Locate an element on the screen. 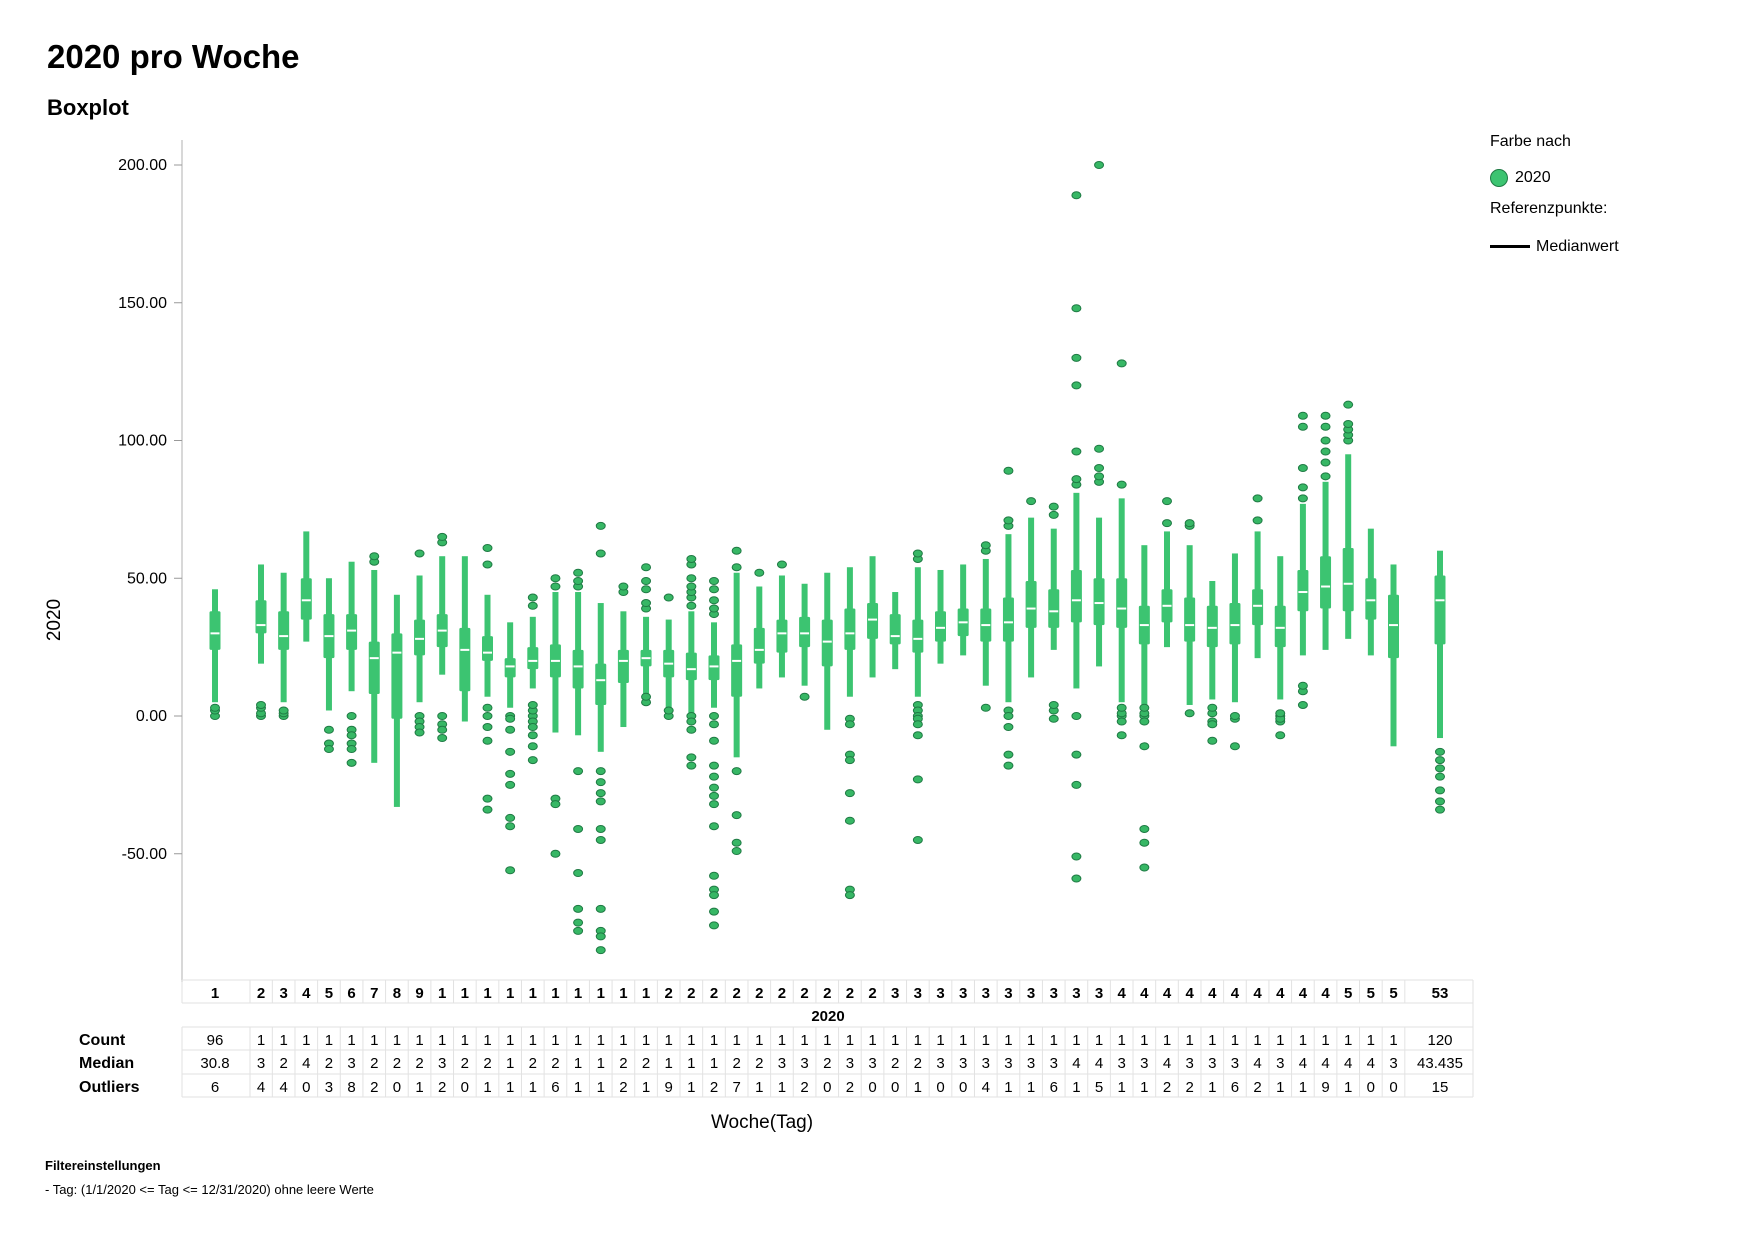  table-cell: 9 is located at coordinates (669, 1087).